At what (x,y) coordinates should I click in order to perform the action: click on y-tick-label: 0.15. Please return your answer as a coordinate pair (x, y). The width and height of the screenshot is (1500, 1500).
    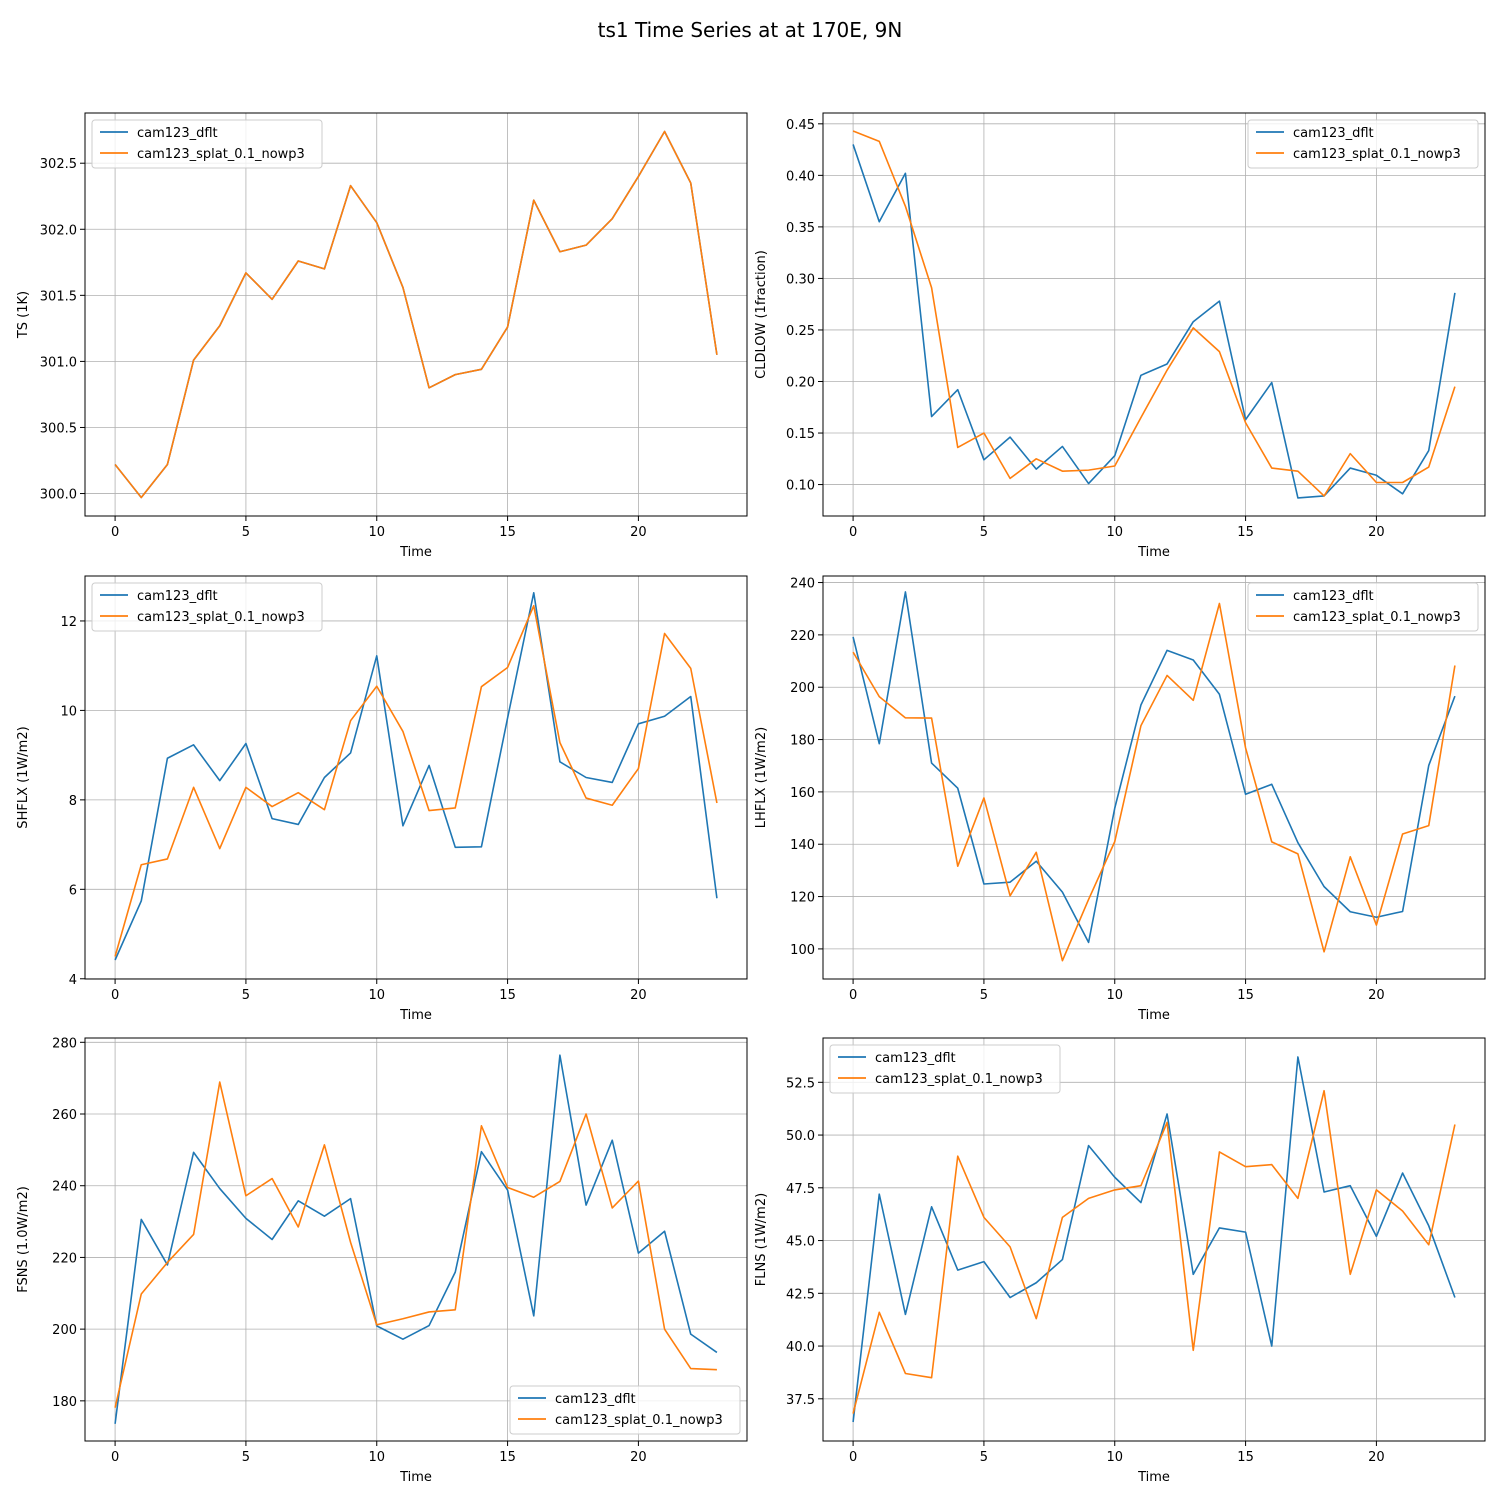
    Looking at the image, I should click on (800, 434).